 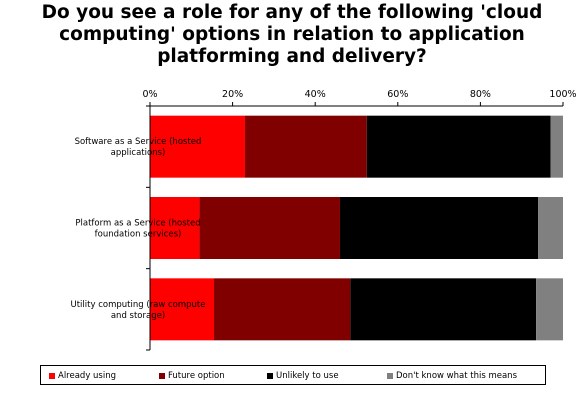 I want to click on legend-item: Future option, so click(x=192, y=376).